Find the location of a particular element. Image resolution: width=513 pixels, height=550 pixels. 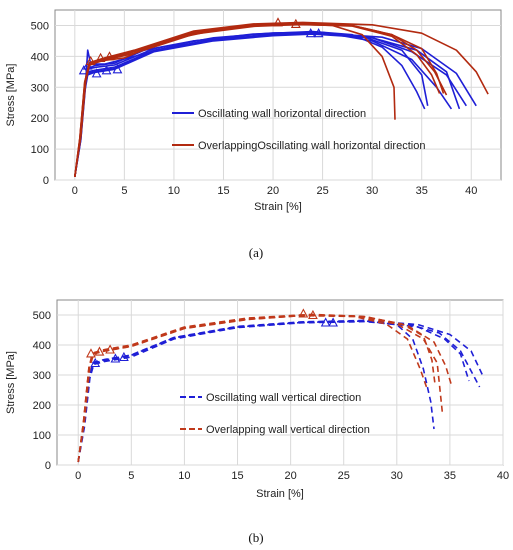

legend-label: Oscillating wall horizontal direction is located at coordinates (282, 114).